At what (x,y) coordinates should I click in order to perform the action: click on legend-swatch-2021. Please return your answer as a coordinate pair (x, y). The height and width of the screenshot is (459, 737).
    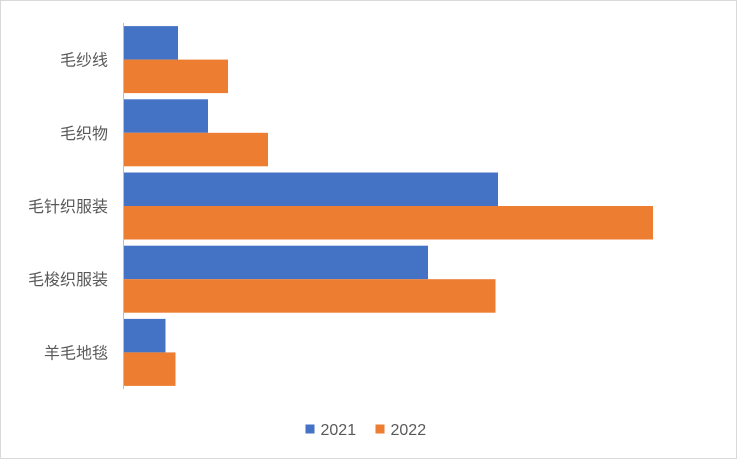
    Looking at the image, I should click on (310, 429).